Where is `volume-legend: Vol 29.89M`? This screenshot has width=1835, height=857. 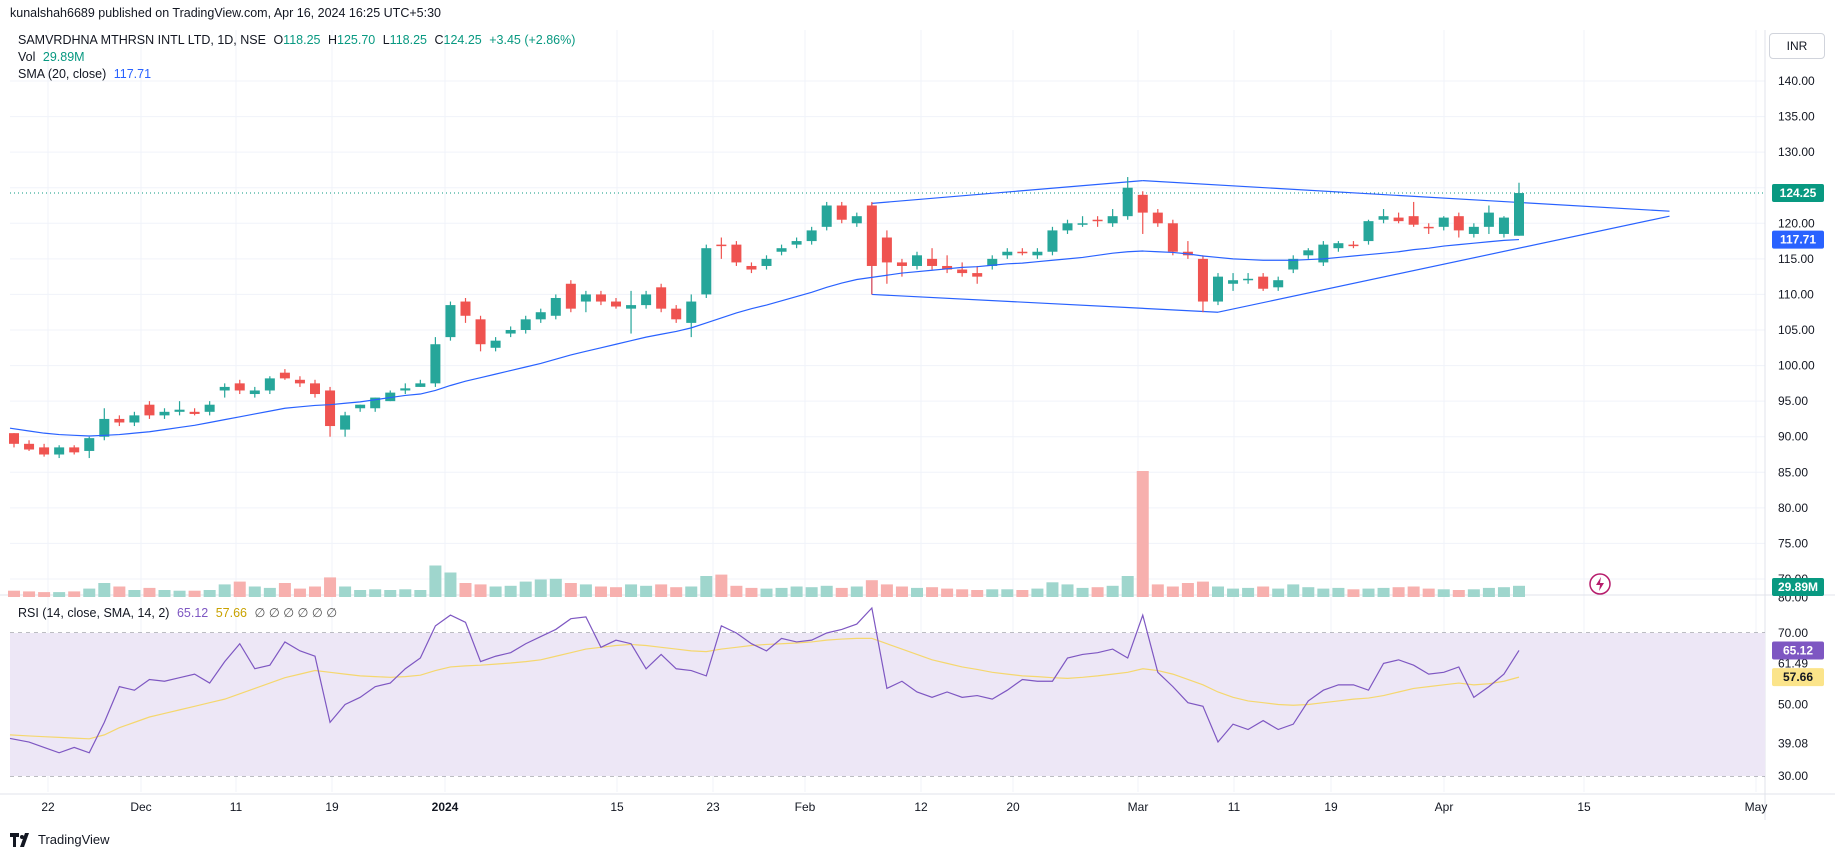 volume-legend: Vol 29.89M is located at coordinates (51, 57).